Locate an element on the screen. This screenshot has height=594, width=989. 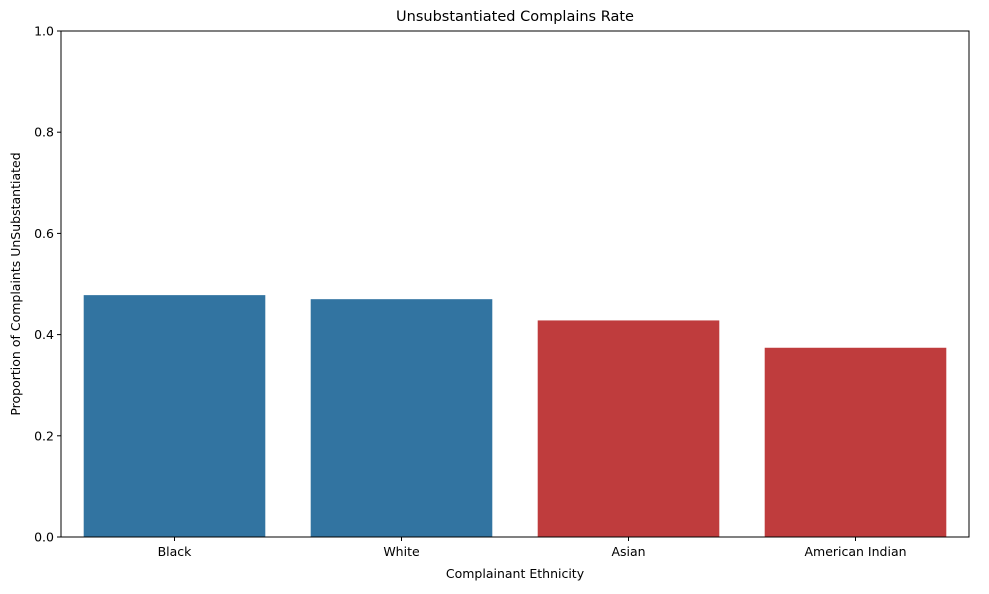
y-tick-label: 1.0 is located at coordinates (44, 31).